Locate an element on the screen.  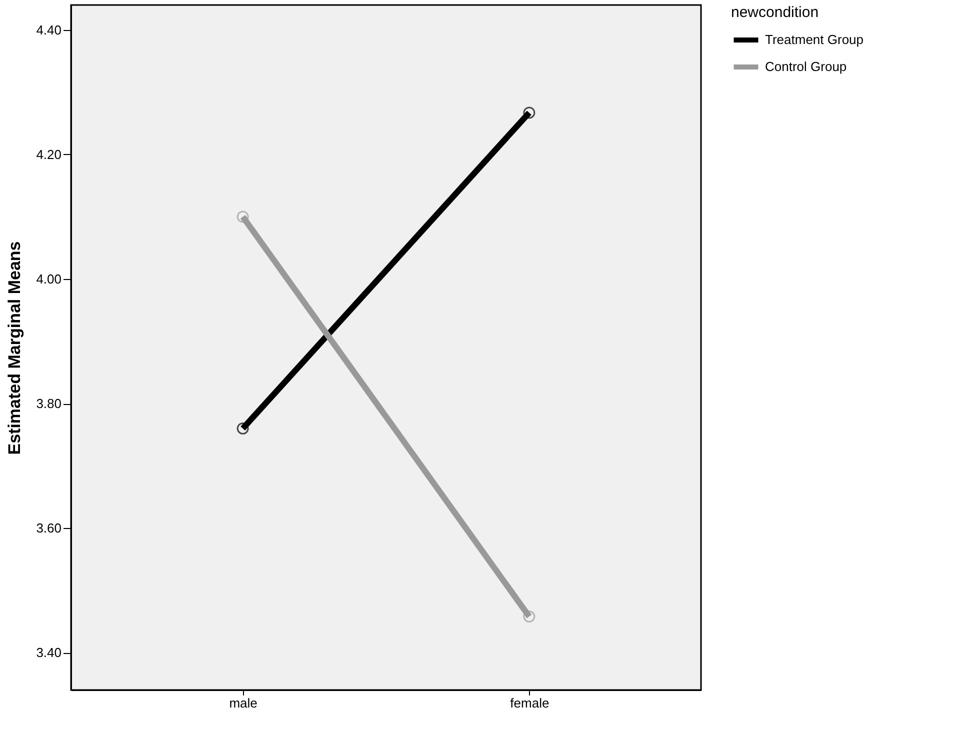
legend-title: newcondition is located at coordinates (775, 12).